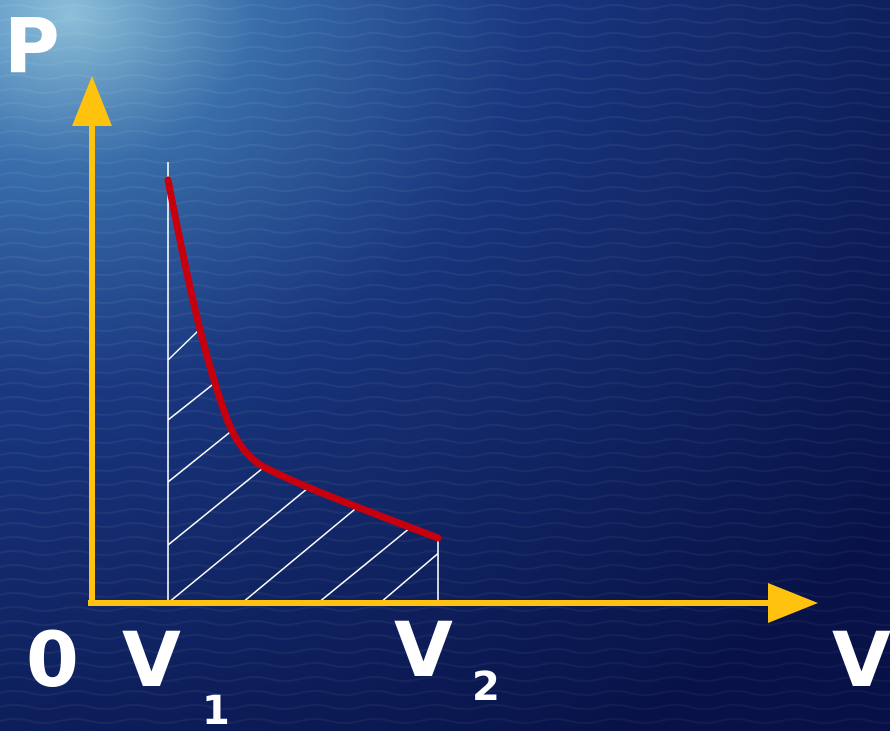  I want to click on v-axis-label: V, so click(861, 659).